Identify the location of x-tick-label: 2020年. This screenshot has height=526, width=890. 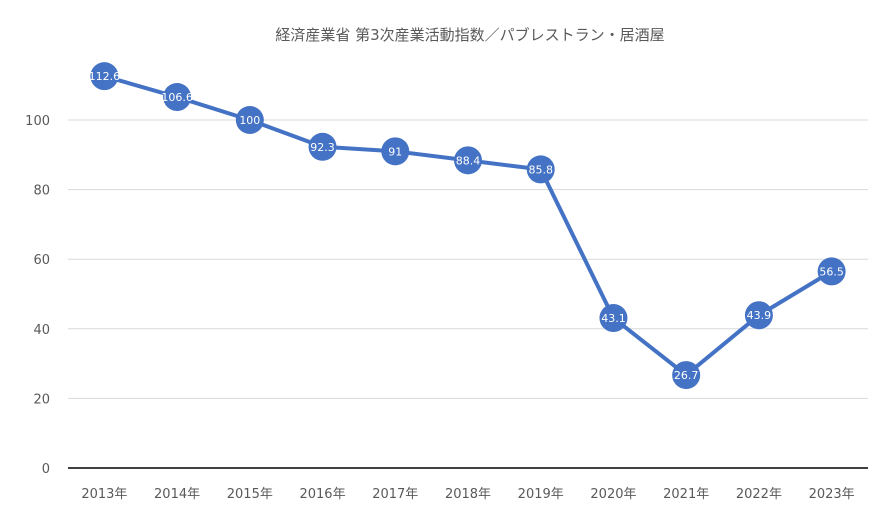
(613, 494).